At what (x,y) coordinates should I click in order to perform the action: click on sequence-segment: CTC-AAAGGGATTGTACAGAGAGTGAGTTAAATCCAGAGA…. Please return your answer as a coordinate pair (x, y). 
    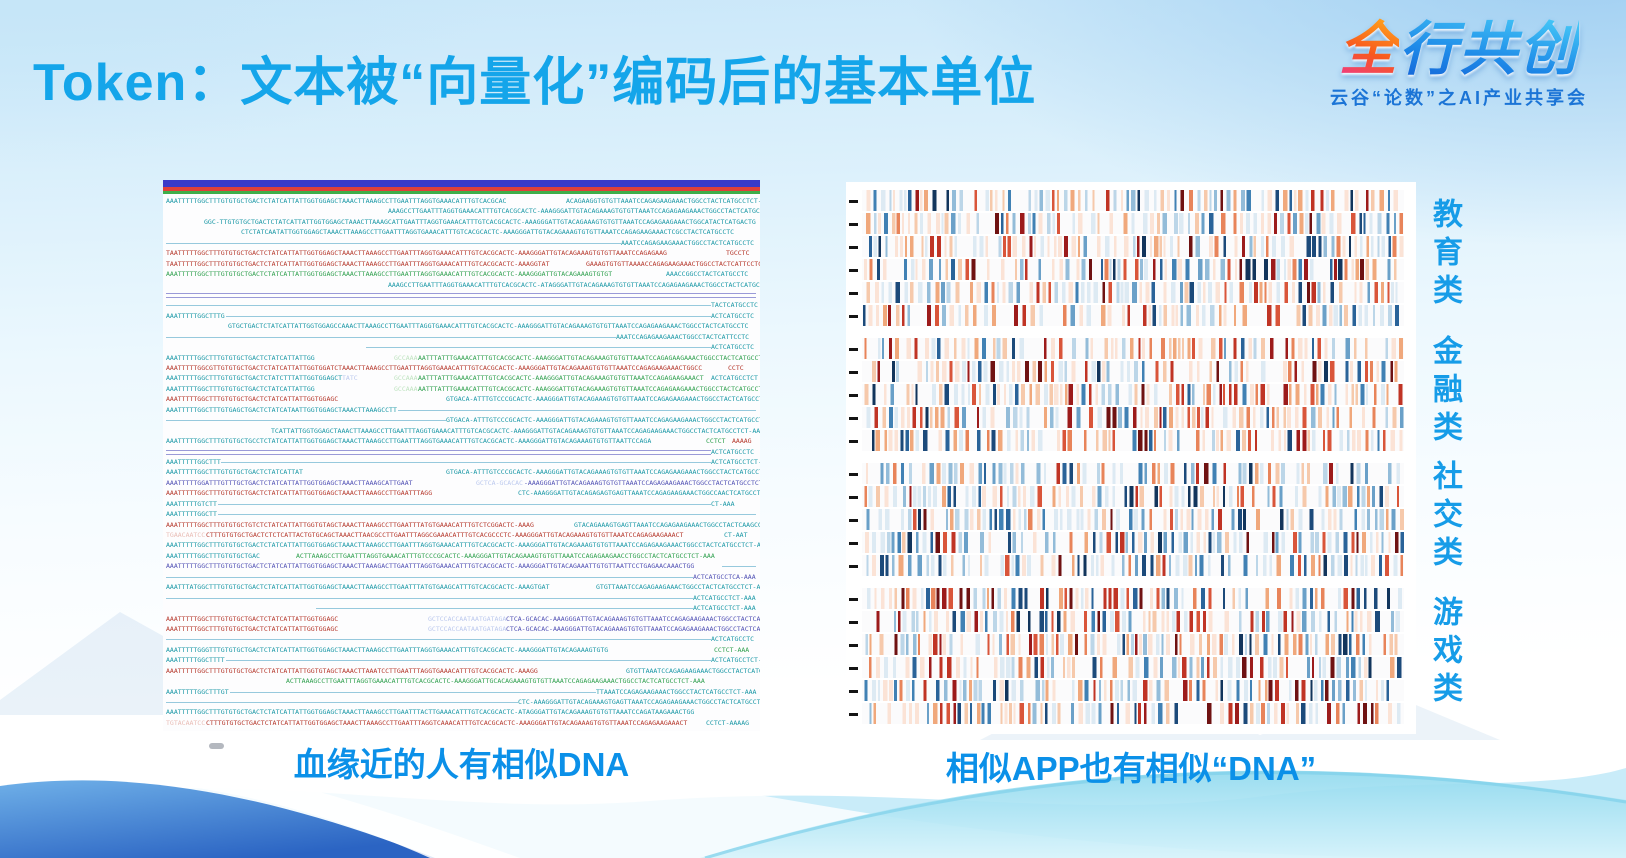
    Looking at the image, I should click on (639, 493).